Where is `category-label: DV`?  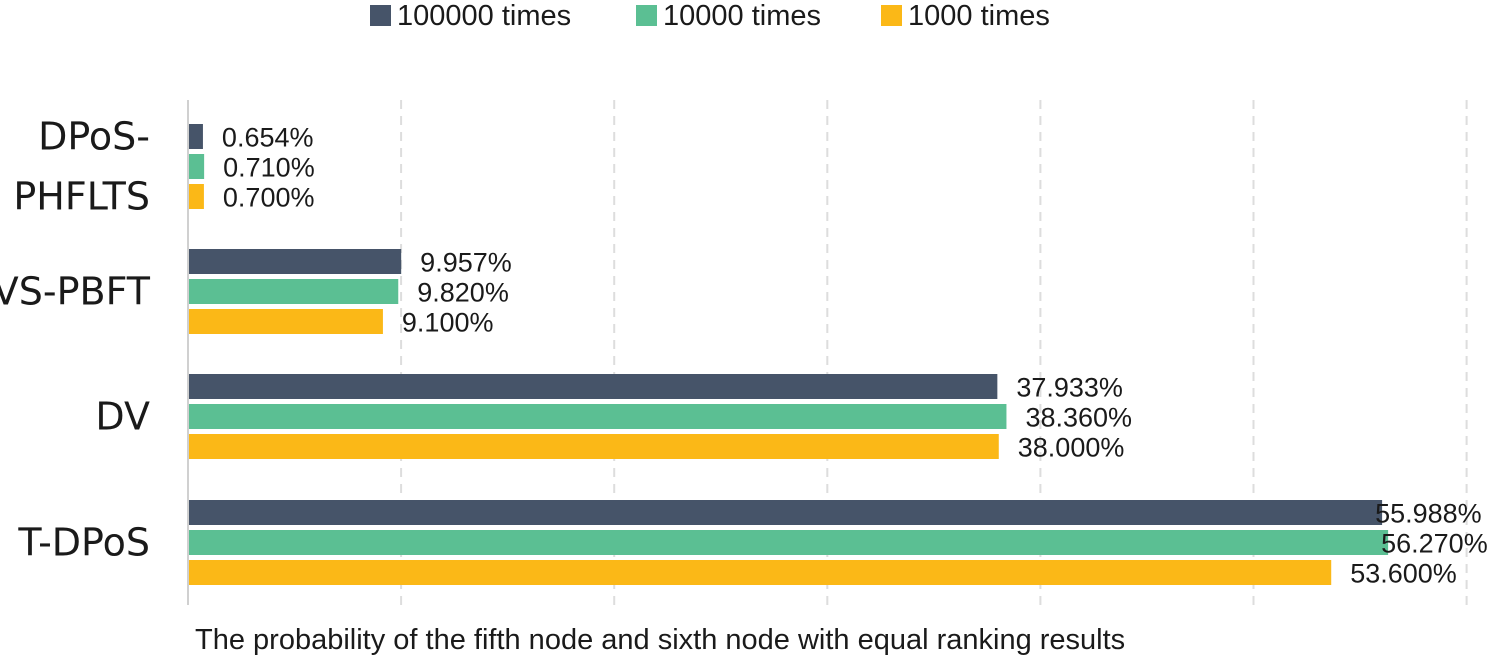 category-label: DV is located at coordinates (122, 417).